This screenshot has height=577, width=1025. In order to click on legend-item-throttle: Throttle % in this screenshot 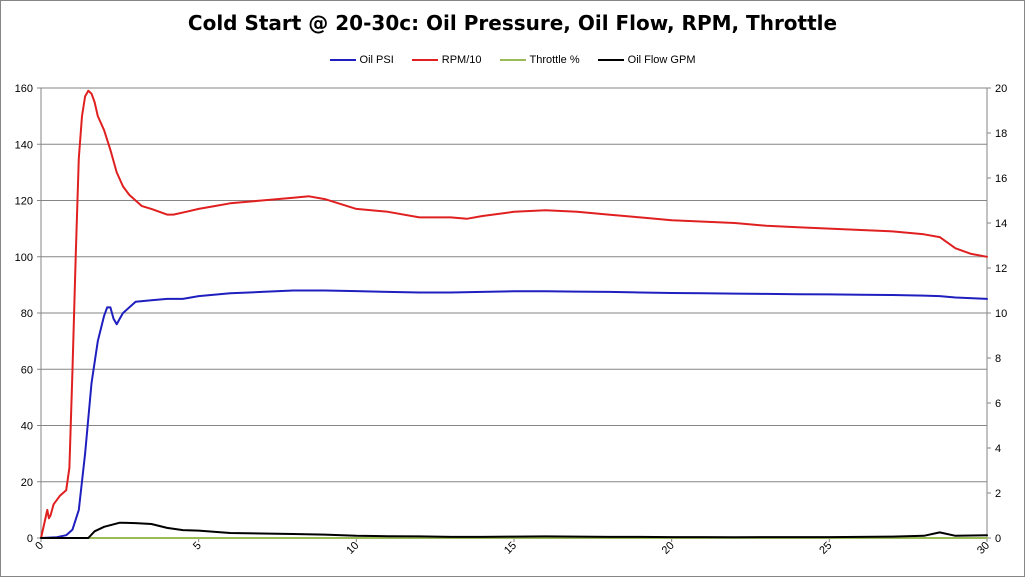, I will do `click(539, 60)`.